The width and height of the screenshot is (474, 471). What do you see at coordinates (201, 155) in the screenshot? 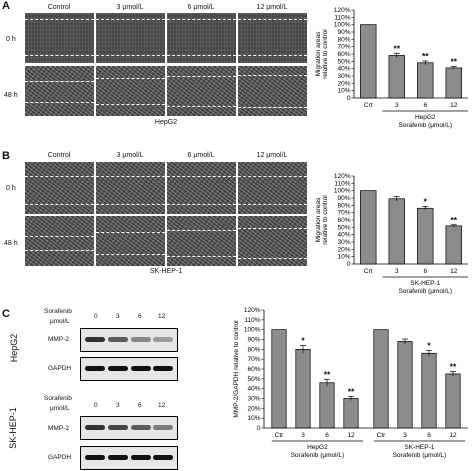
I see `column-label-6: 6 μmol/L` at bounding box center [201, 155].